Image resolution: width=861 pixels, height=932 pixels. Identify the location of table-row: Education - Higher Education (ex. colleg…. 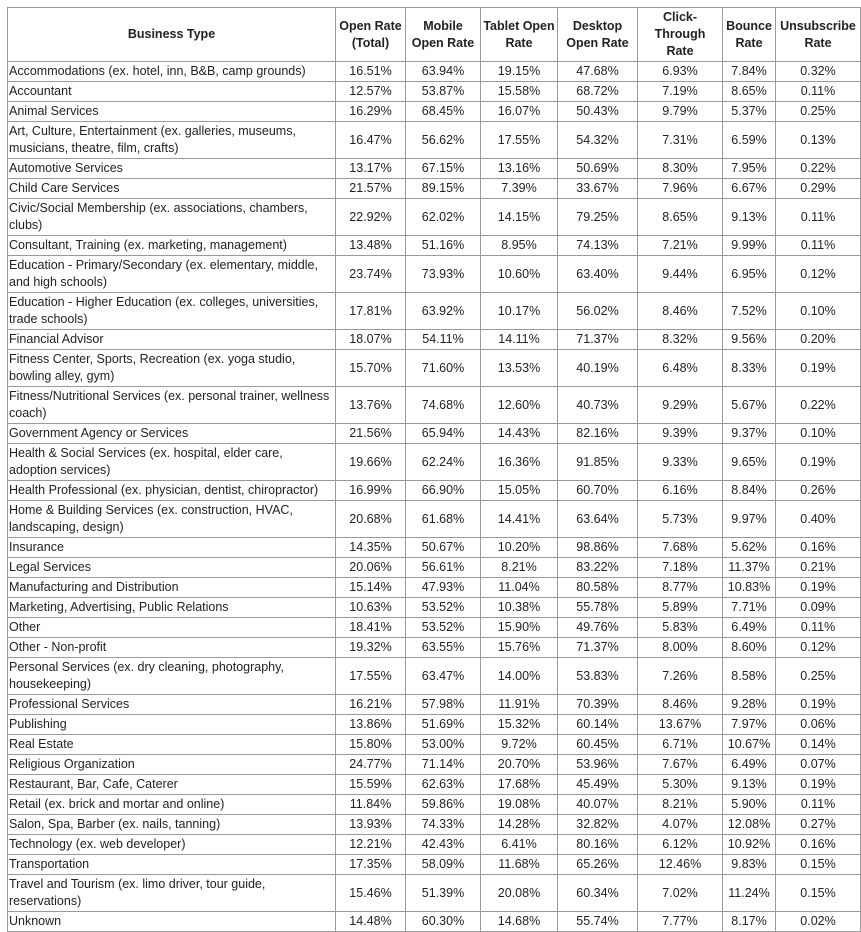
(434, 311).